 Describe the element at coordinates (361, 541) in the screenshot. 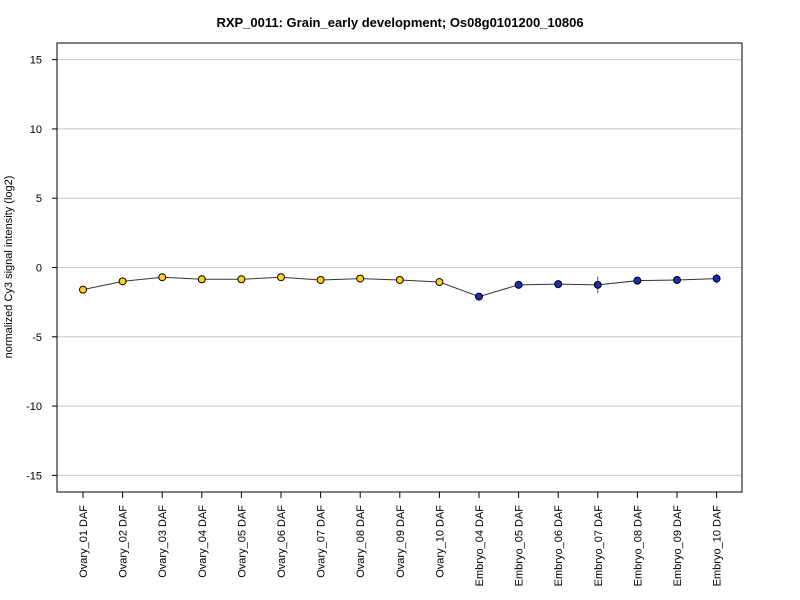

I see `x-tick-label: Ovary_08 DAF` at that location.